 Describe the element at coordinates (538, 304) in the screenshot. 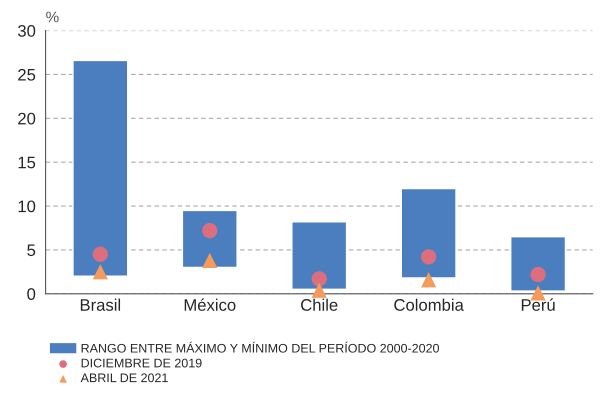

I see `x-tick-label: Perú` at that location.